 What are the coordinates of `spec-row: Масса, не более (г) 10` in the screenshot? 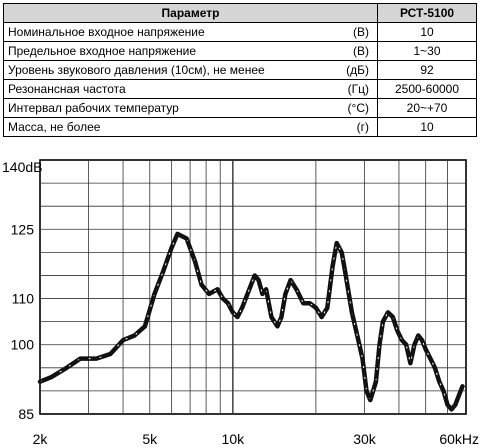 It's located at (240, 127).